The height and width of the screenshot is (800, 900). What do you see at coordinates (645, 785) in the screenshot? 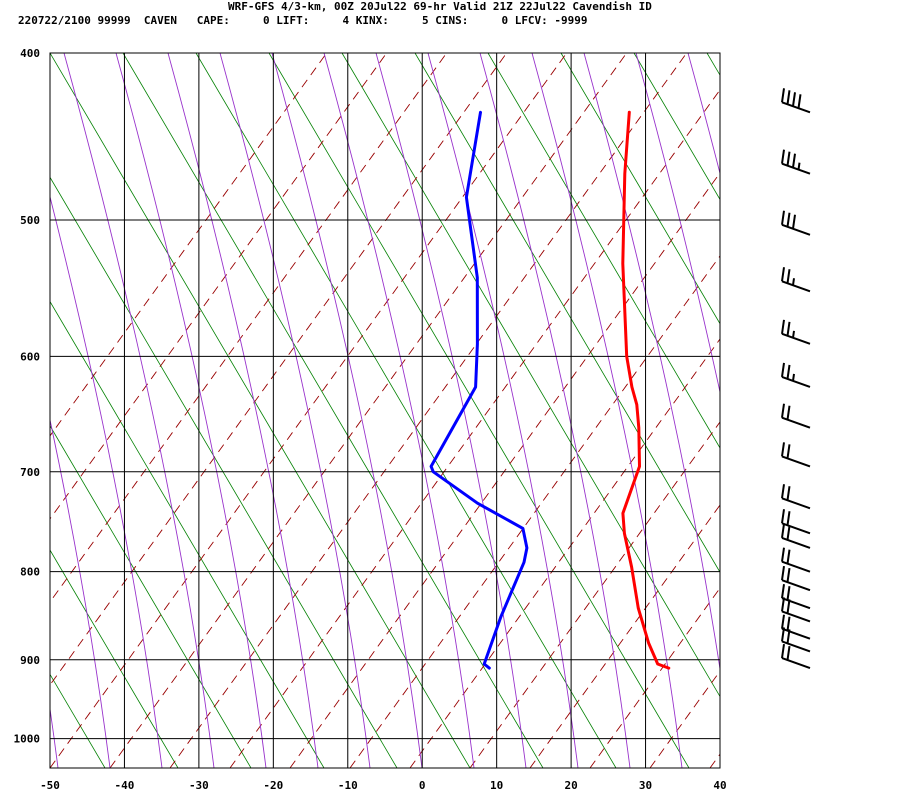
I see `x-tick-label: 30` at bounding box center [645, 785].